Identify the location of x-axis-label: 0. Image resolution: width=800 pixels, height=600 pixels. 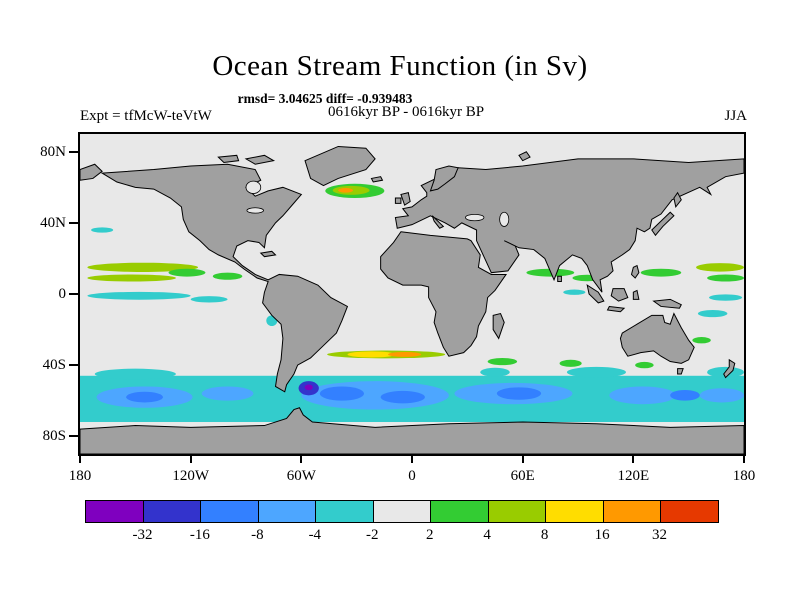
(412, 476).